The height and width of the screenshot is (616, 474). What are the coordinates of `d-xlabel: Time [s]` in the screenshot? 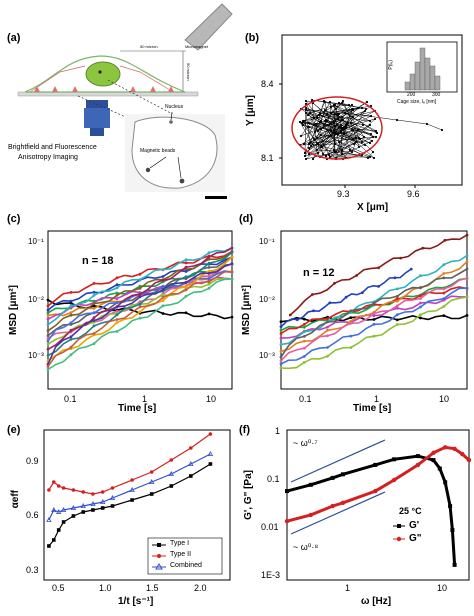 It's located at (372, 408).